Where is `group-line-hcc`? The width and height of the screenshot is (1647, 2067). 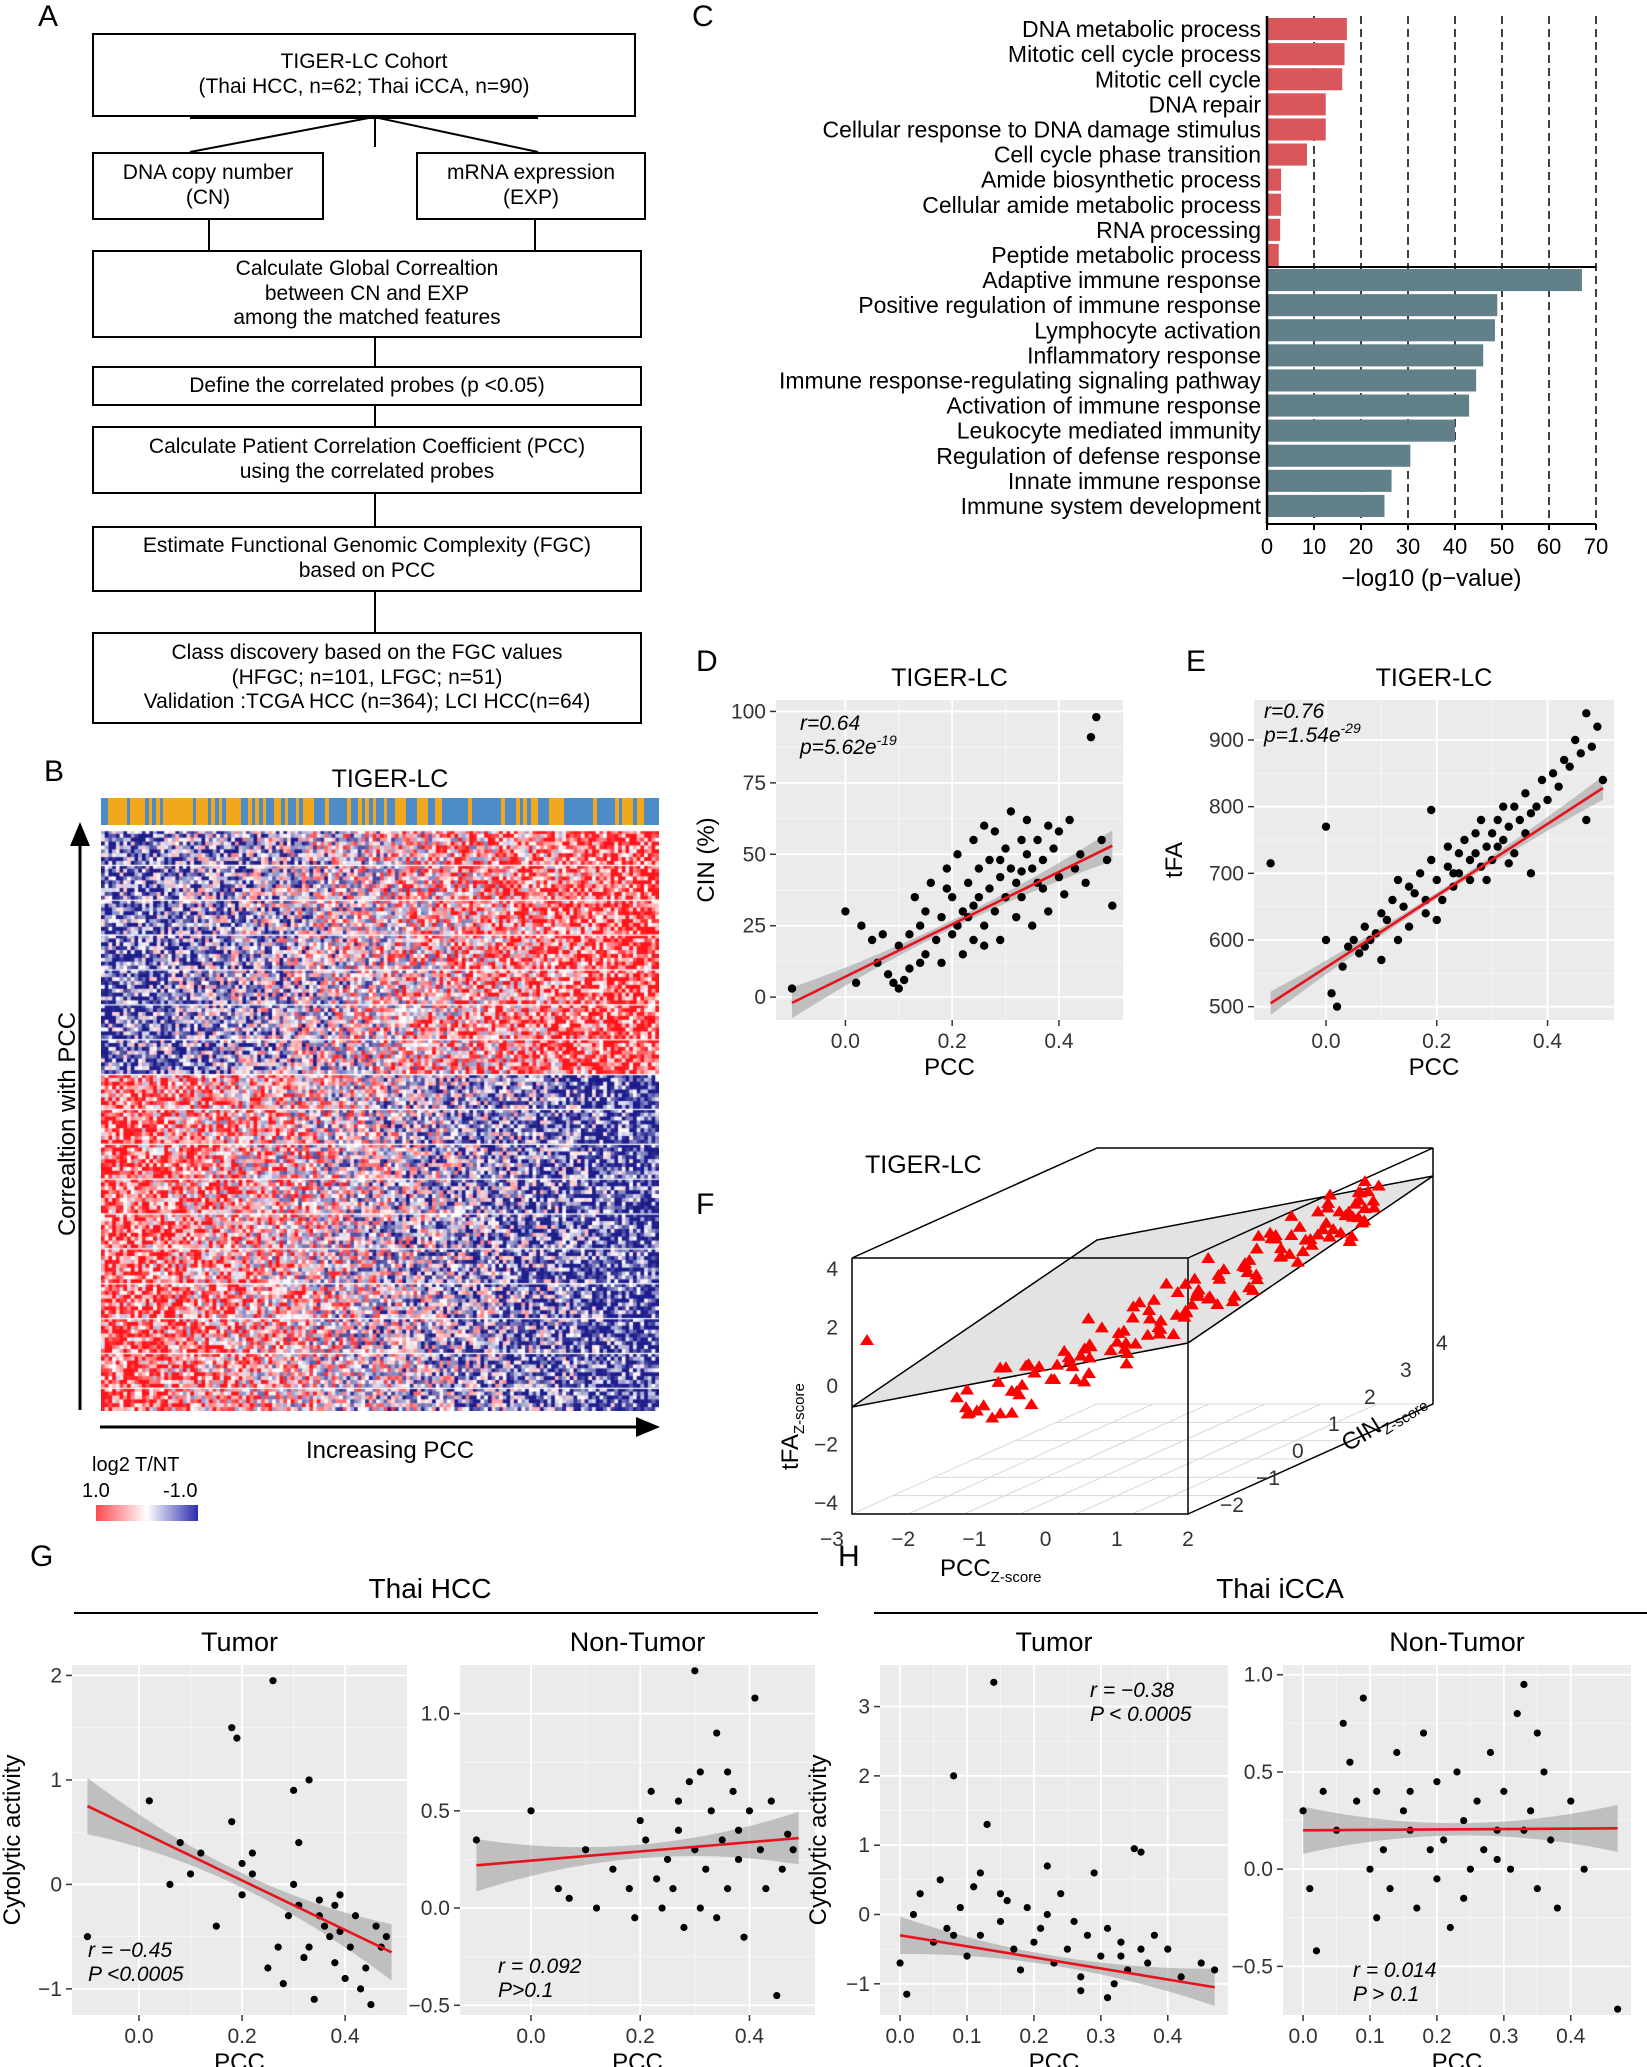 group-line-hcc is located at coordinates (446, 1613).